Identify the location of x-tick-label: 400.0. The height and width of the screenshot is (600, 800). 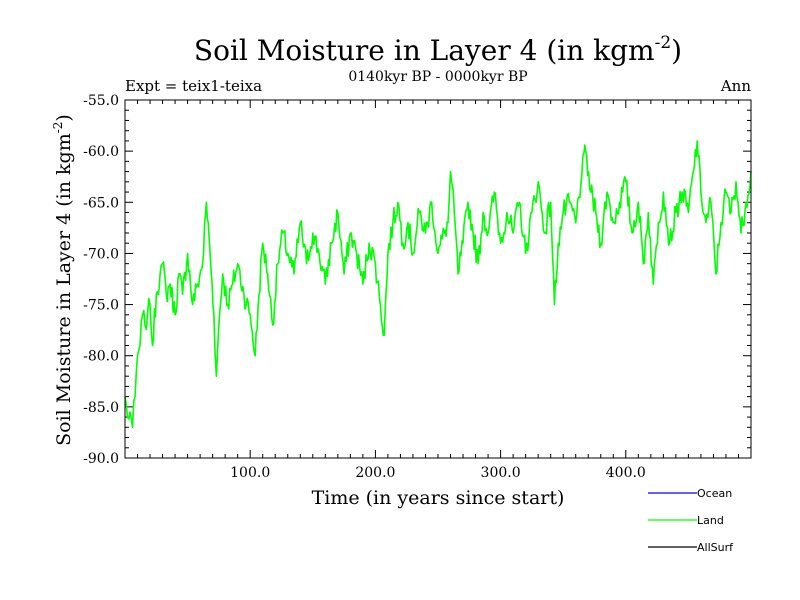
(626, 473).